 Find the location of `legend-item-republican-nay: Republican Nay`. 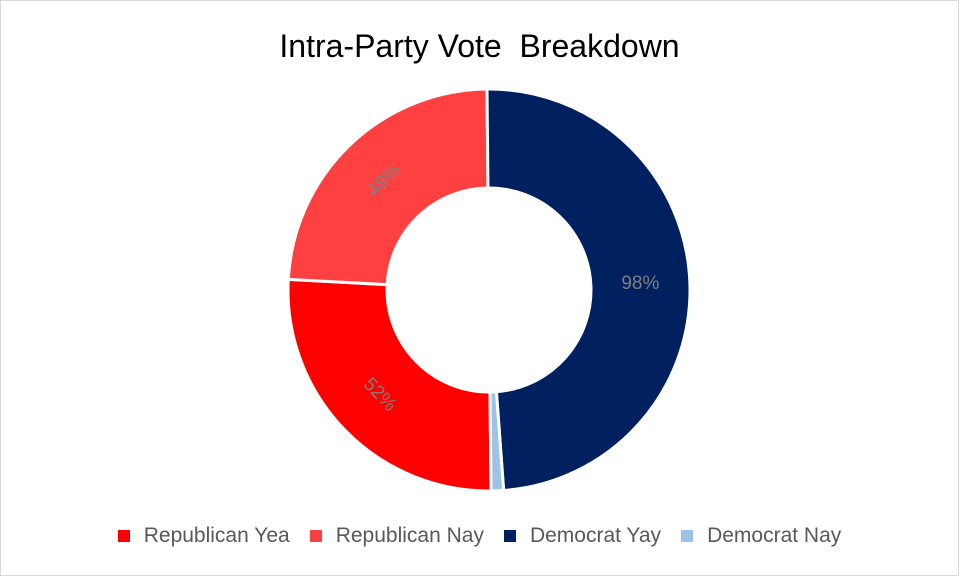

legend-item-republican-nay: Republican Nay is located at coordinates (396, 536).